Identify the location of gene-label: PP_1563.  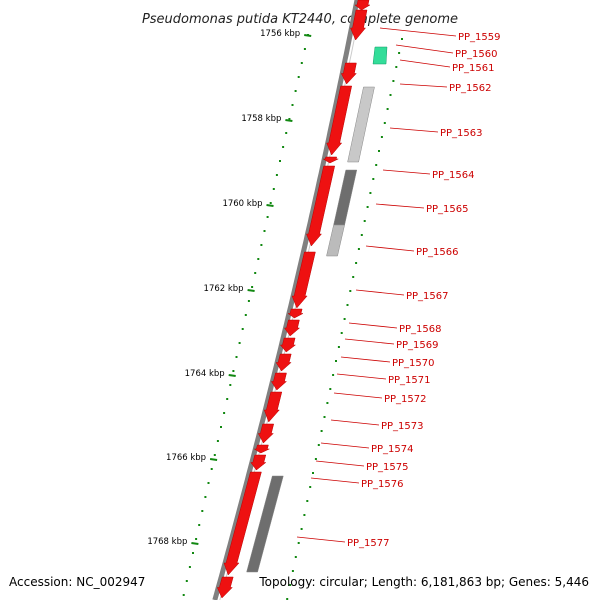
(461, 133).